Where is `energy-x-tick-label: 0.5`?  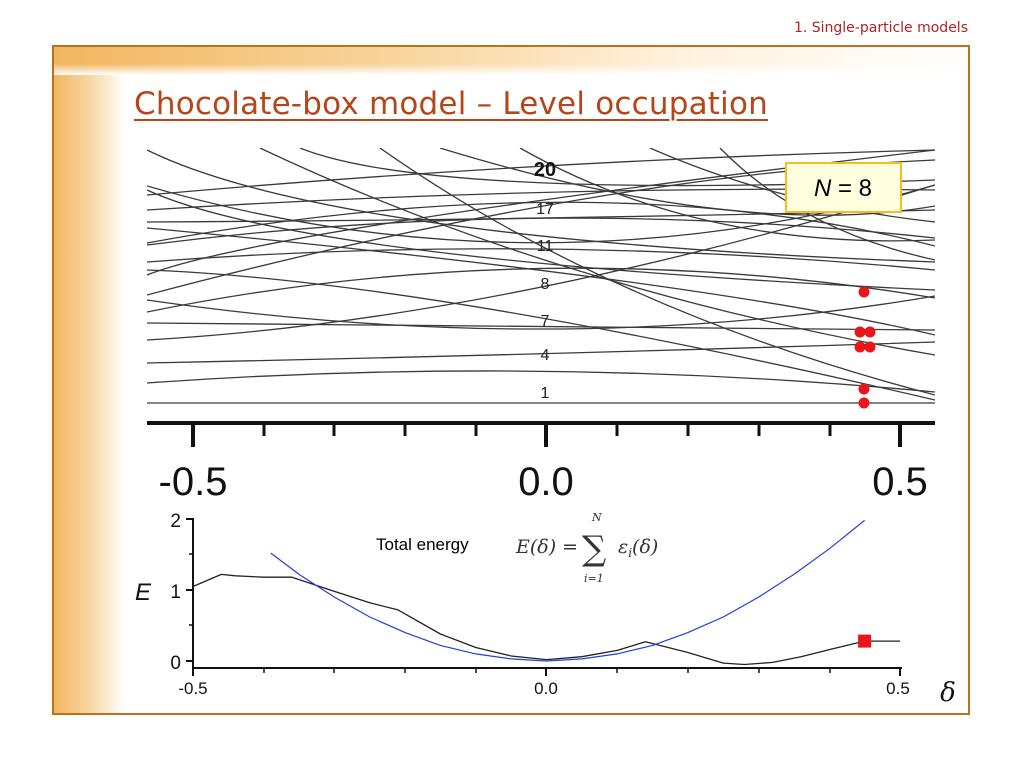
energy-x-tick-label: 0.5 is located at coordinates (898, 688).